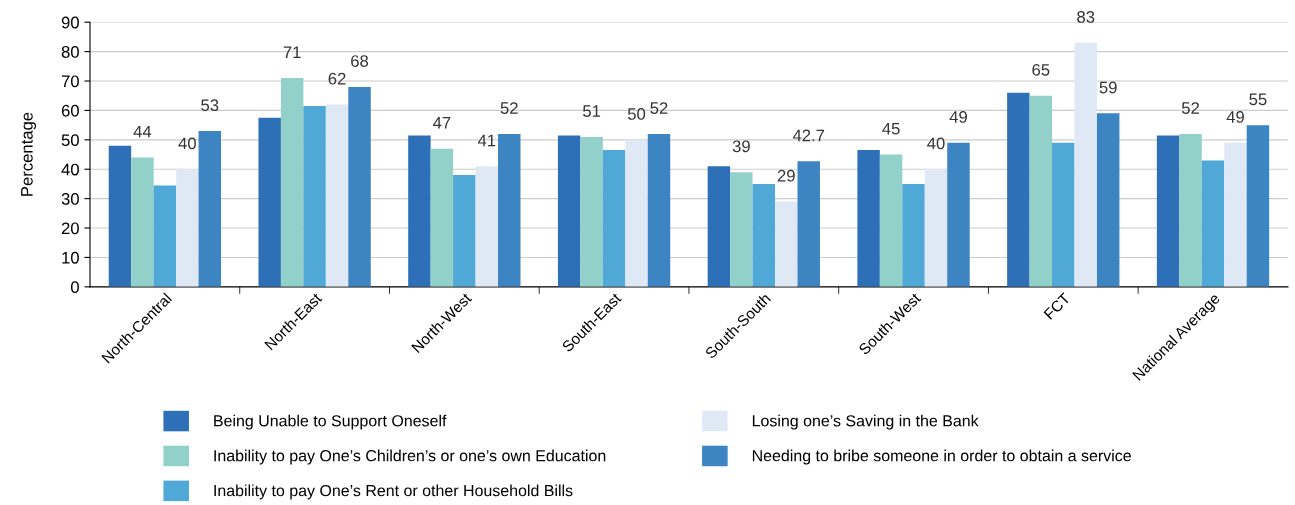 The width and height of the screenshot is (1295, 505). What do you see at coordinates (486, 140) in the screenshot?
I see `data-label: 41` at bounding box center [486, 140].